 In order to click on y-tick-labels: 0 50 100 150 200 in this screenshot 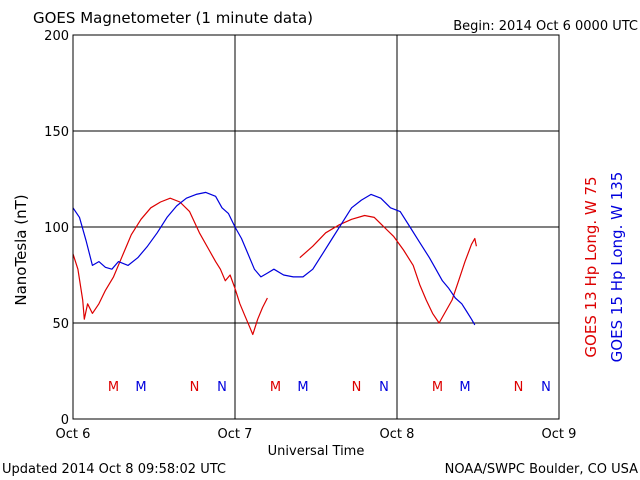, I will do `click(56, 228)`.